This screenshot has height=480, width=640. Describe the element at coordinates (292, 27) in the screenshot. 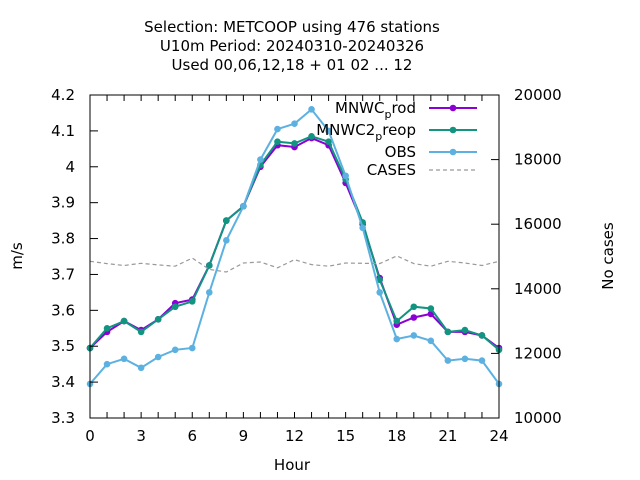

I see `title-line-1: Selection: METCOOP using 476 stations` at that location.